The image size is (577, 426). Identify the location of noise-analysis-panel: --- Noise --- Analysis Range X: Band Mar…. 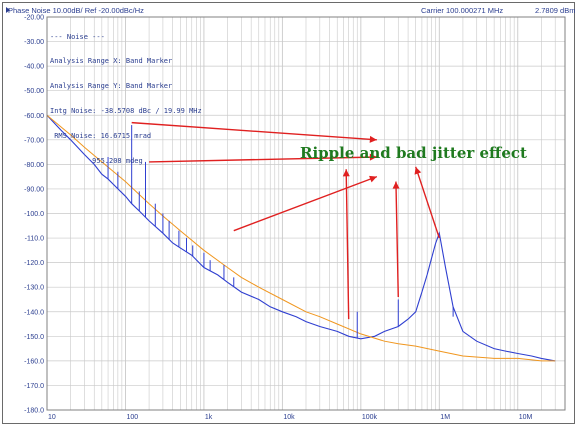
(126, 95).